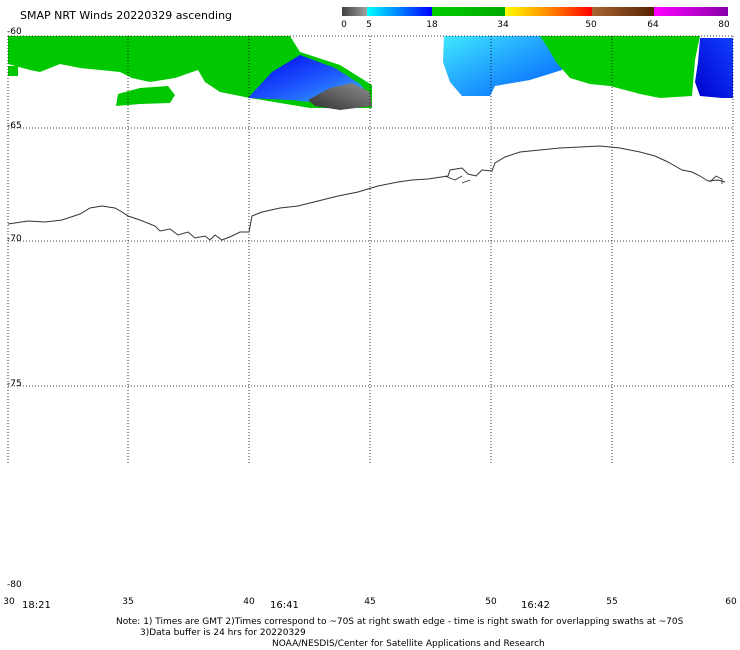  Describe the element at coordinates (535, 605) in the screenshot. I see `swath-time-3: 16:42` at that location.